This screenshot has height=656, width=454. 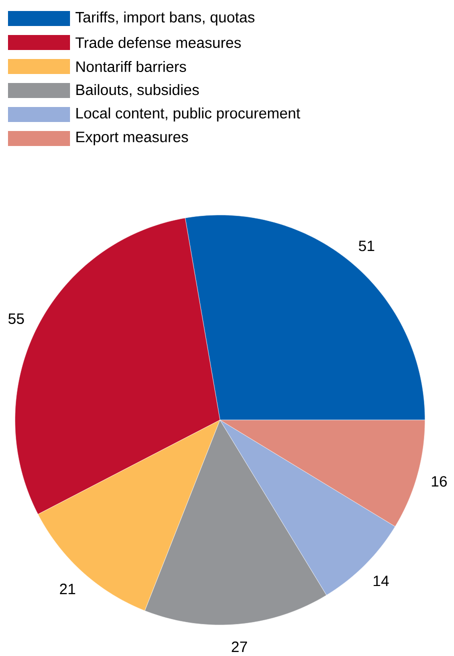 I want to click on data-label: 21, so click(x=68, y=589).